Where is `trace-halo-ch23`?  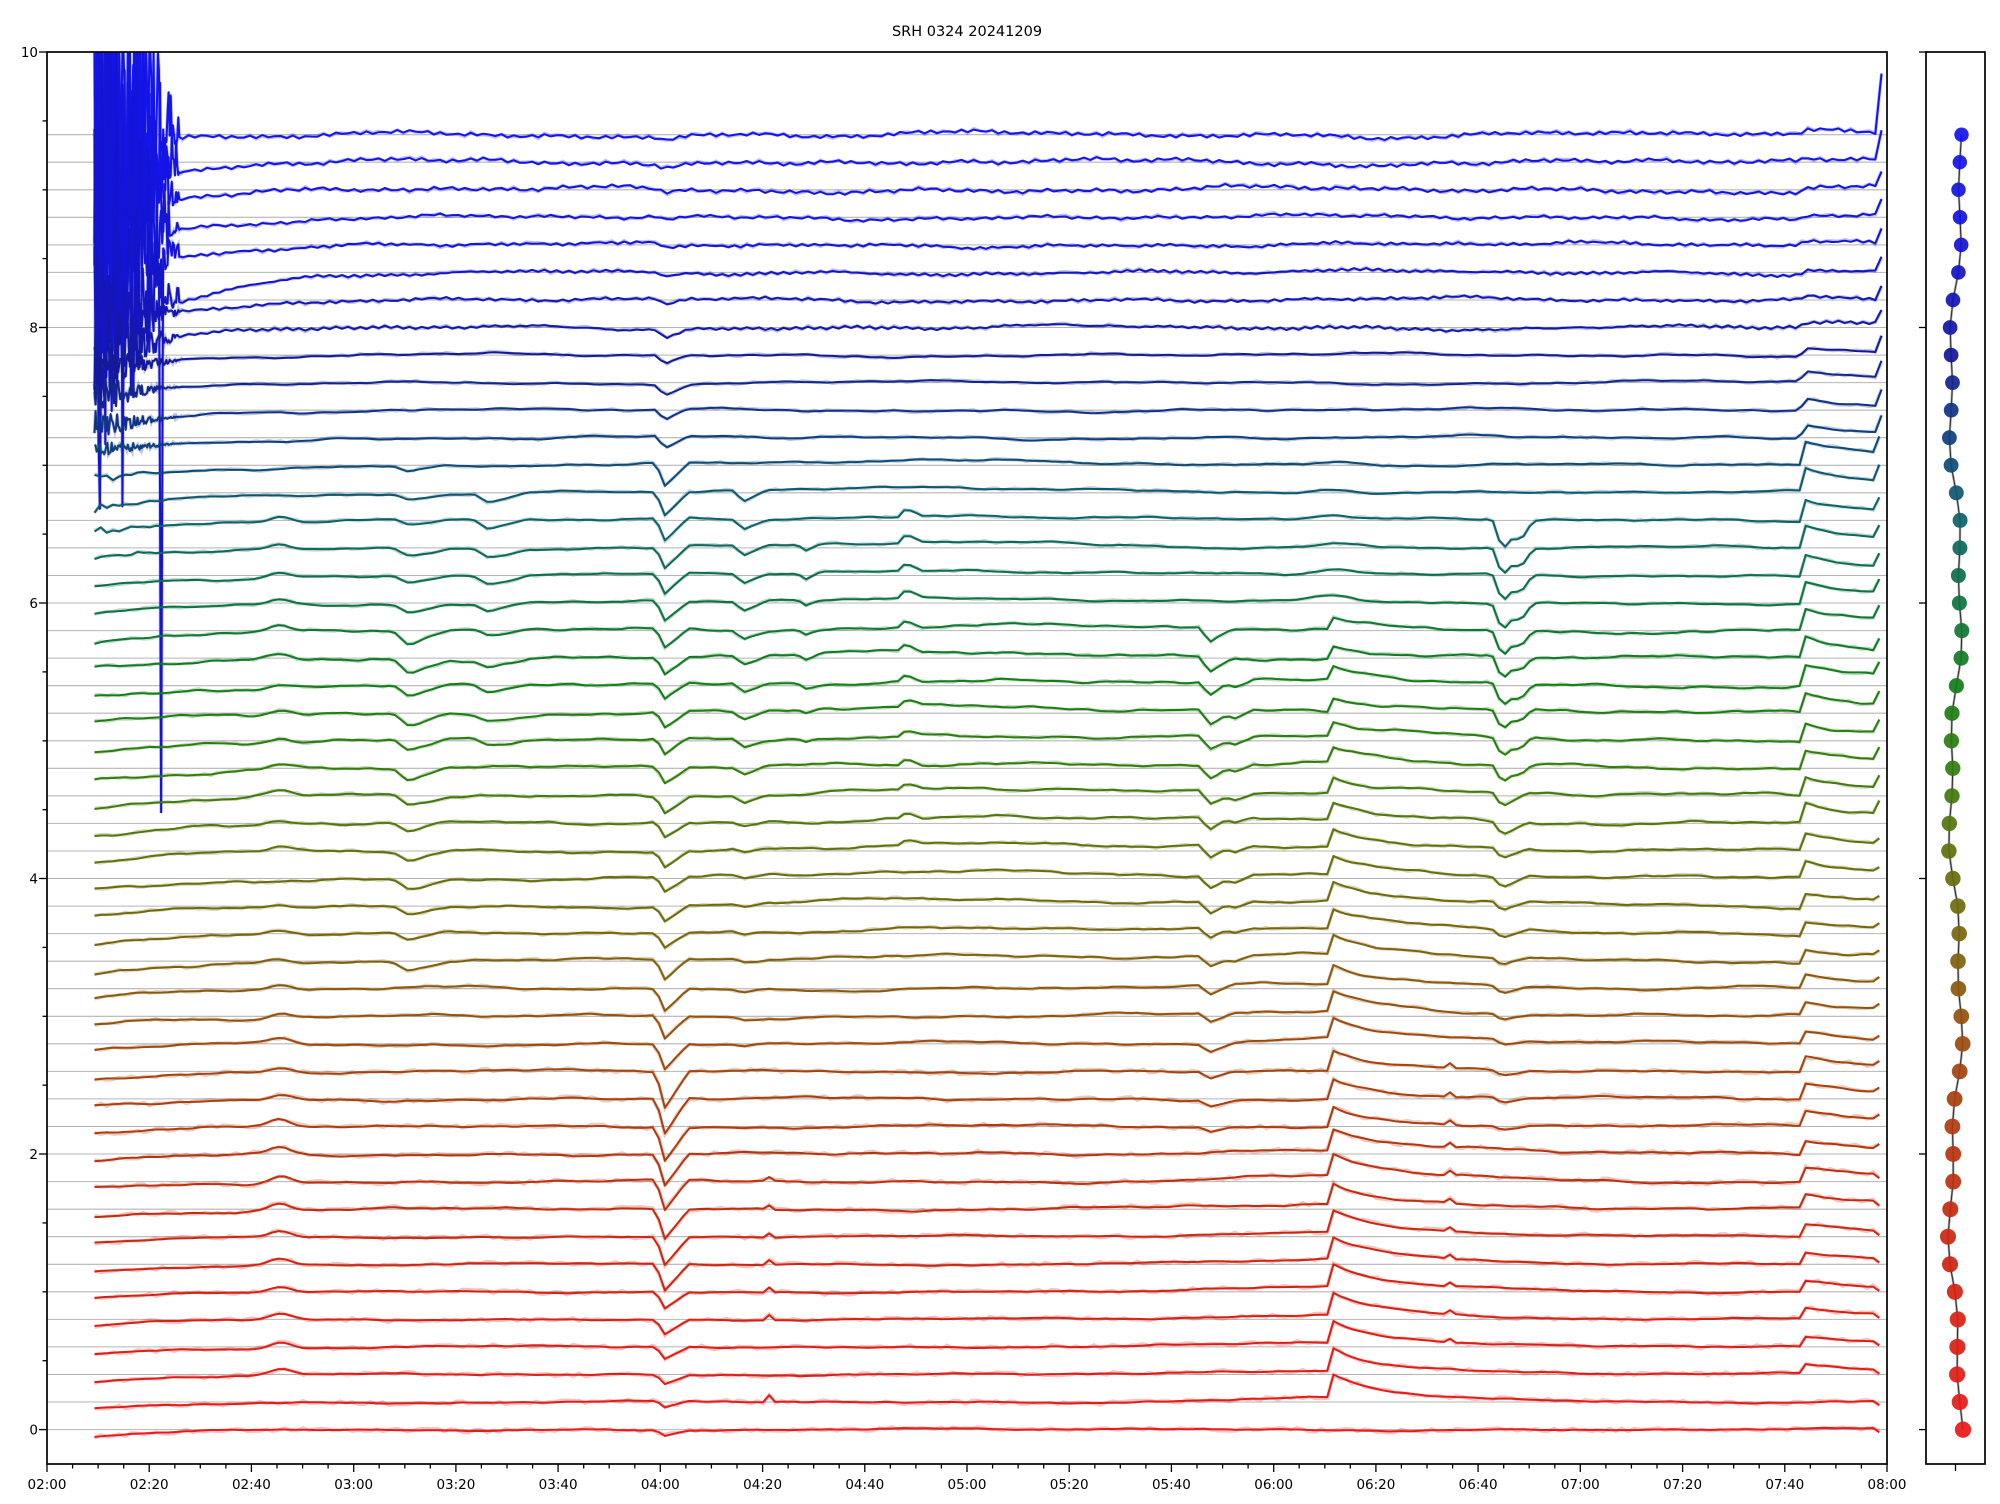 trace-halo-ch23 is located at coordinates (987, 765).